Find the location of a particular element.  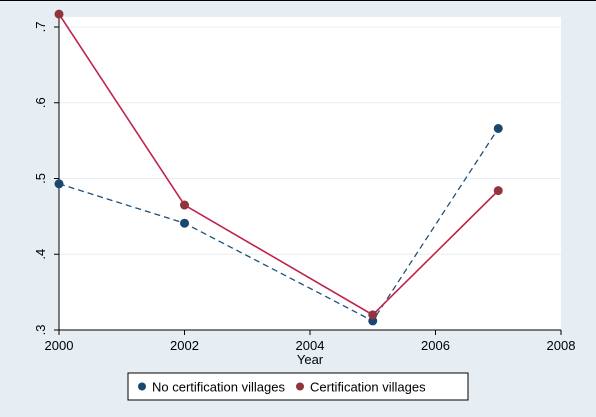

legend-label-series-1: No certification villages is located at coordinates (218, 387).